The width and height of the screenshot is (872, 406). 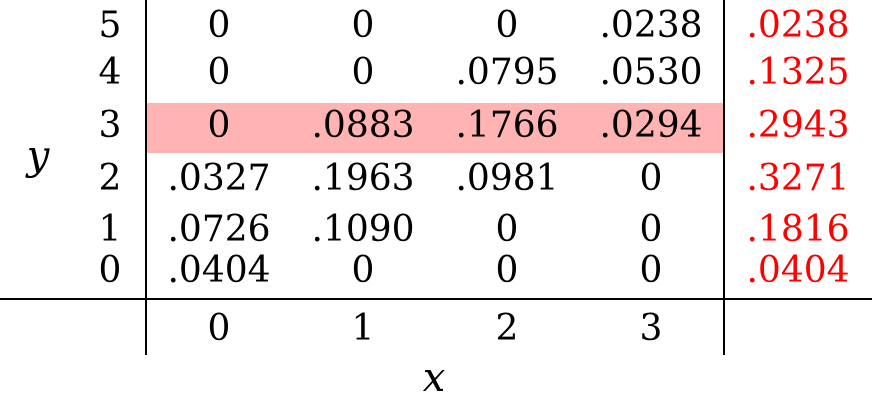 What do you see at coordinates (110, 178) in the screenshot?
I see `y-value-label: 2` at bounding box center [110, 178].